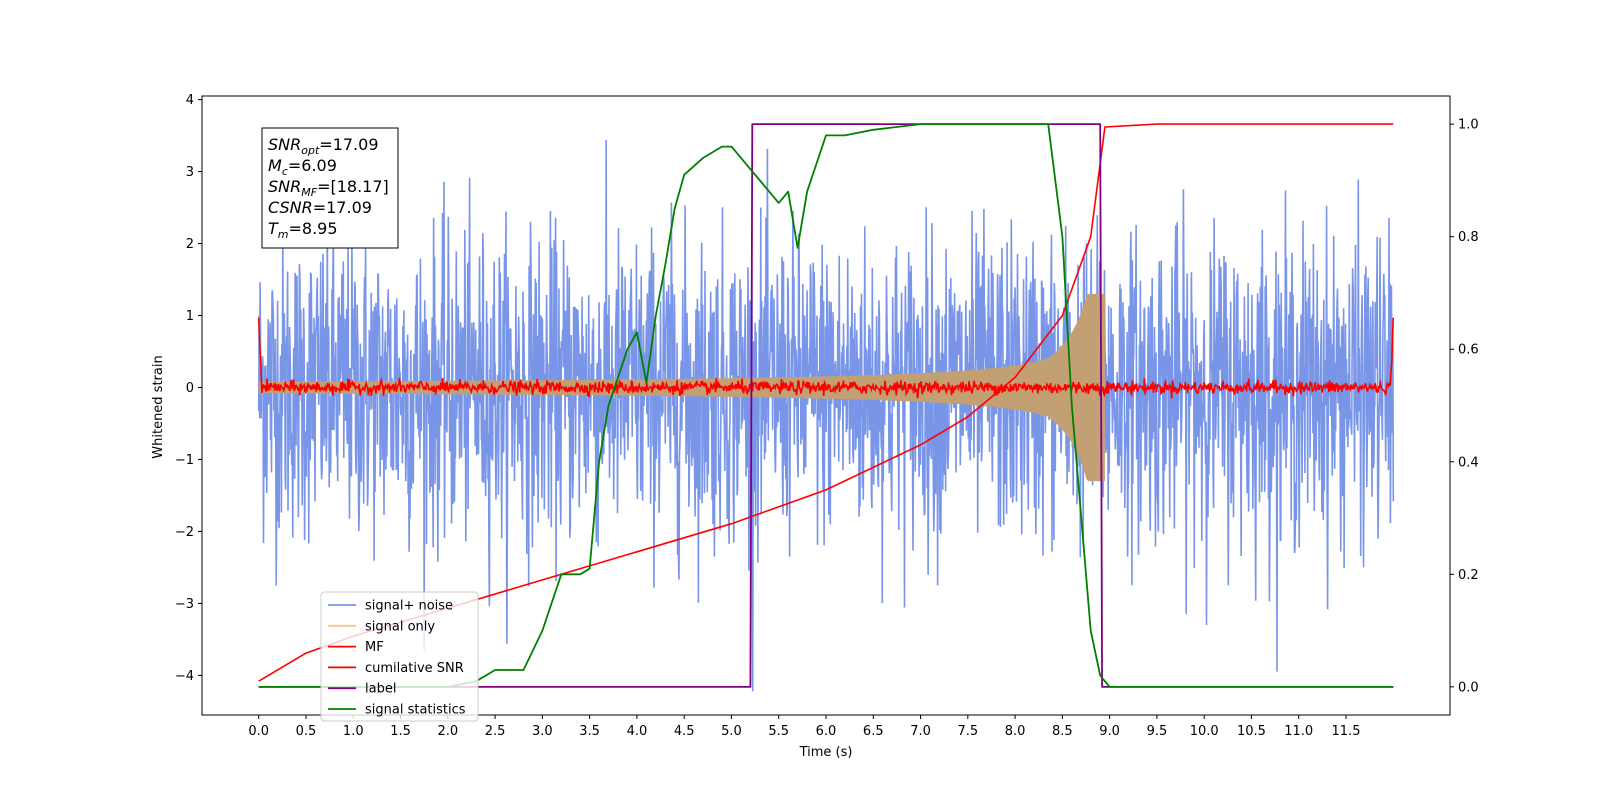 Image resolution: width=1600 pixels, height=800 pixels. I want to click on x-tick-label: 7.5, so click(967, 731).